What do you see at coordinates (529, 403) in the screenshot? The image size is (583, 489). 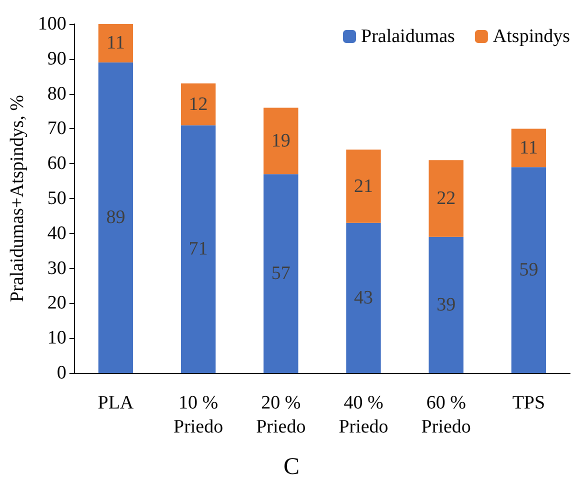 I see `x-tick-label: TPS` at bounding box center [529, 403].